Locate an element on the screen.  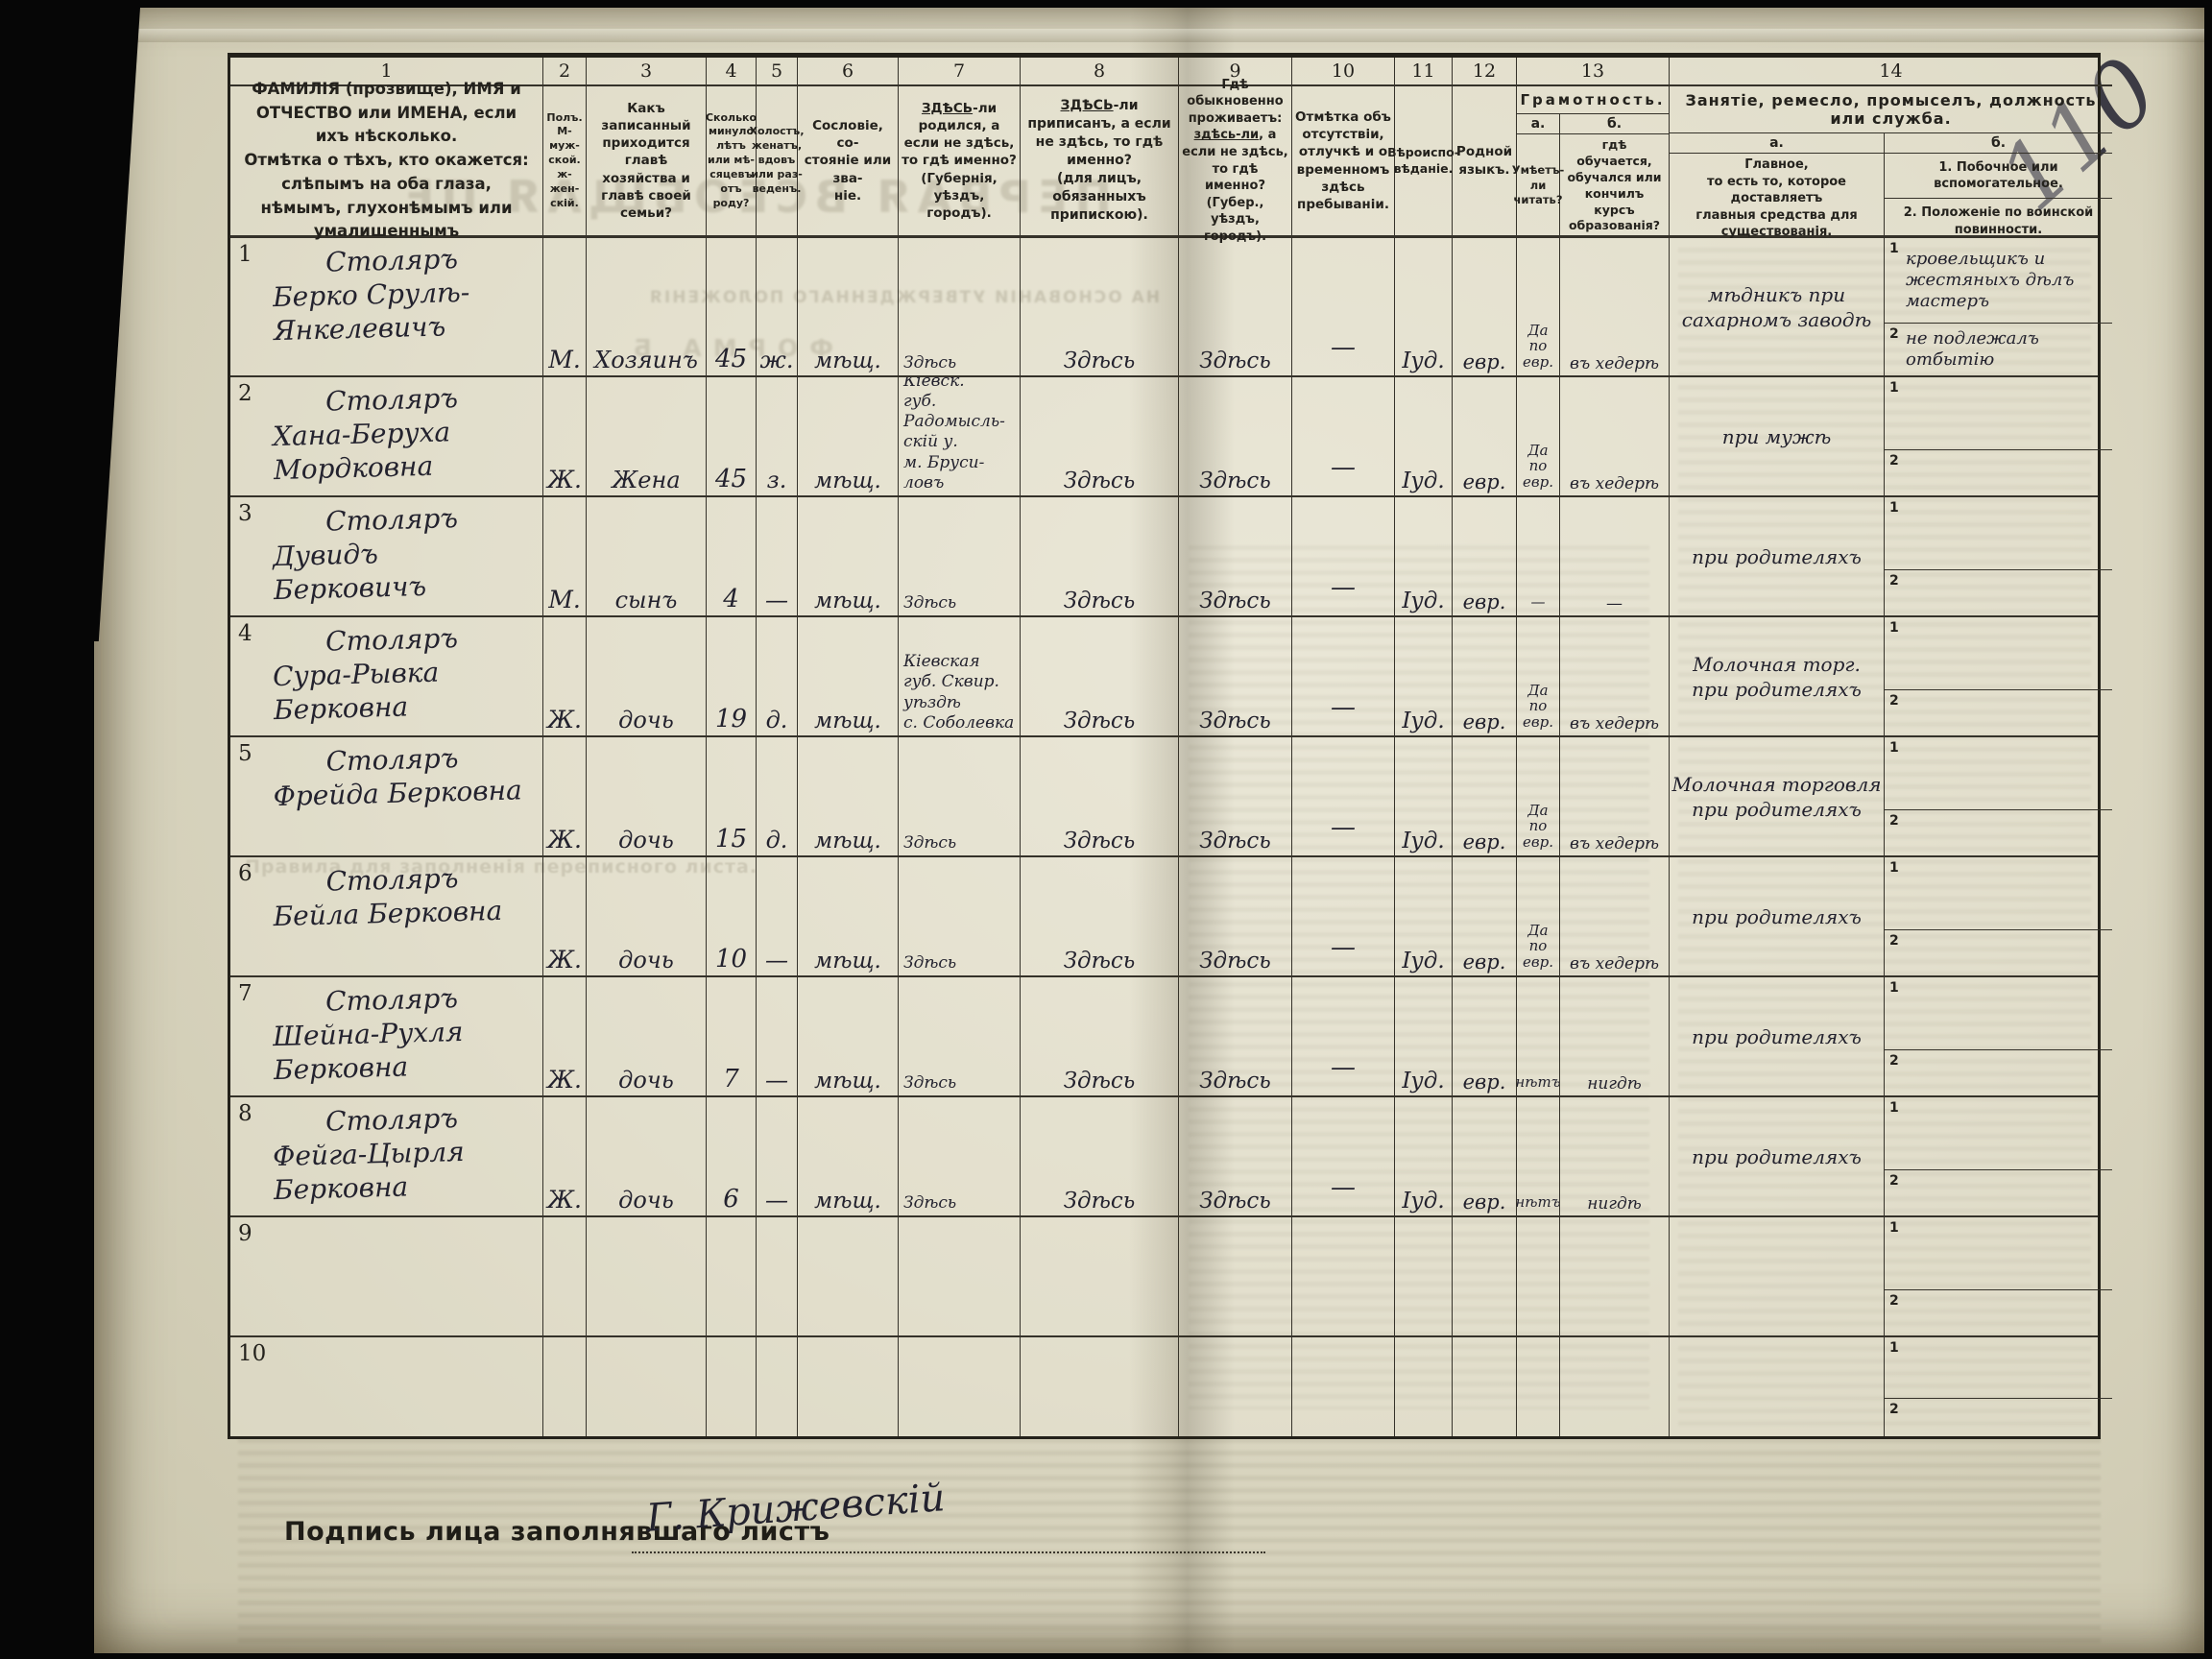
religion-cell is located at coordinates (1424, 1276).